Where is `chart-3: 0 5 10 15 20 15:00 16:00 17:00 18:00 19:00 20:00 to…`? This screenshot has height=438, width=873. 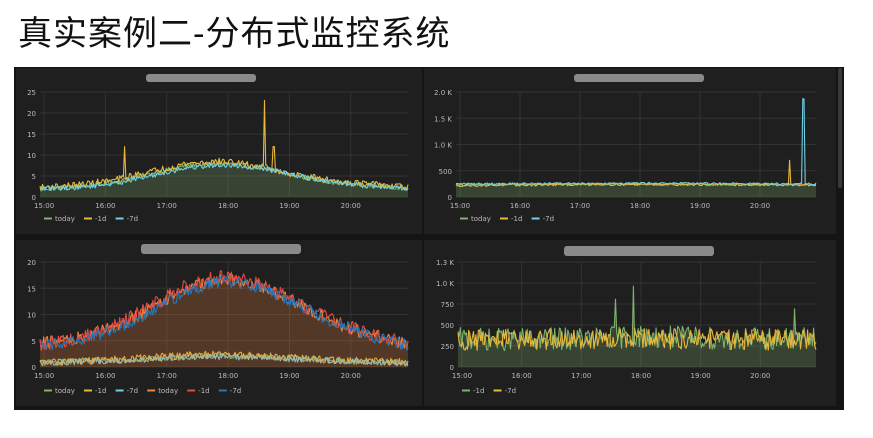 chart-3: 0 5 10 15 20 15:00 16:00 17:00 18:00 19:00 20:00 to… is located at coordinates (218, 327).